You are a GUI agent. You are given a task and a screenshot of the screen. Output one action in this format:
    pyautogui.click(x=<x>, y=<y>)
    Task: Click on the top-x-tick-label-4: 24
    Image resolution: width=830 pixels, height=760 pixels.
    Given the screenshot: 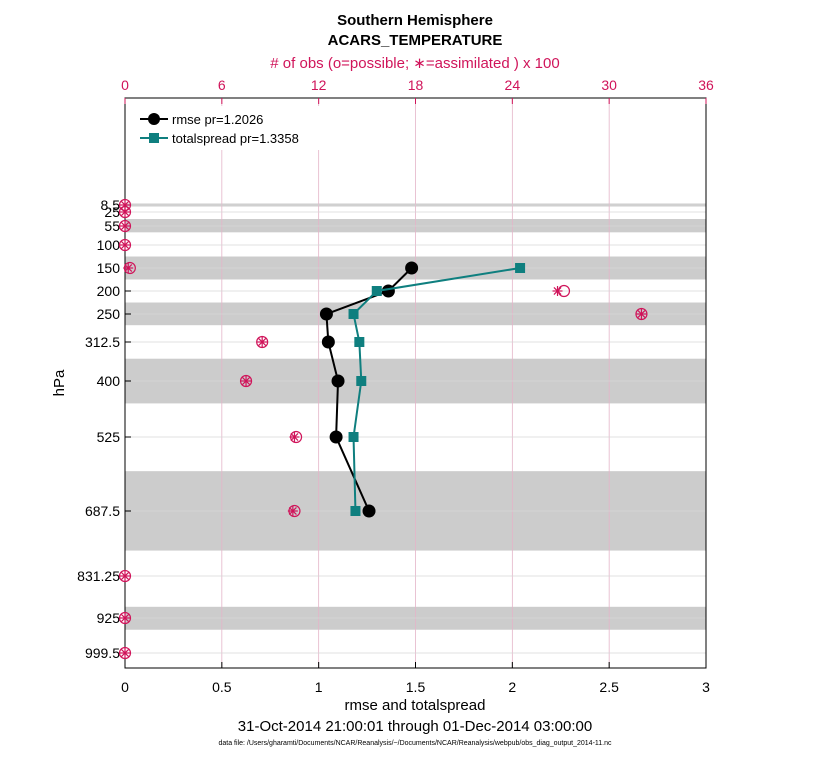 What is the action you would take?
    pyautogui.click(x=513, y=85)
    